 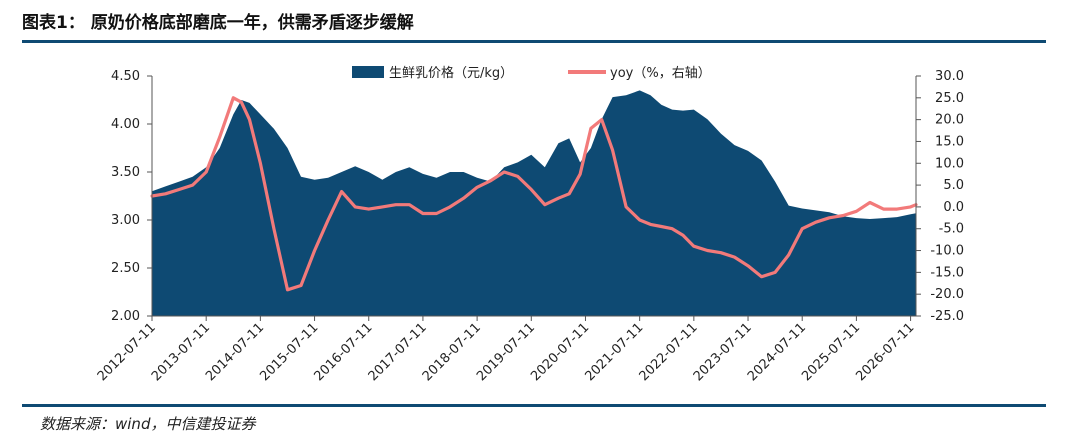 What do you see at coordinates (947, 272) in the screenshot?
I see `right-tick-label: -15.0` at bounding box center [947, 272].